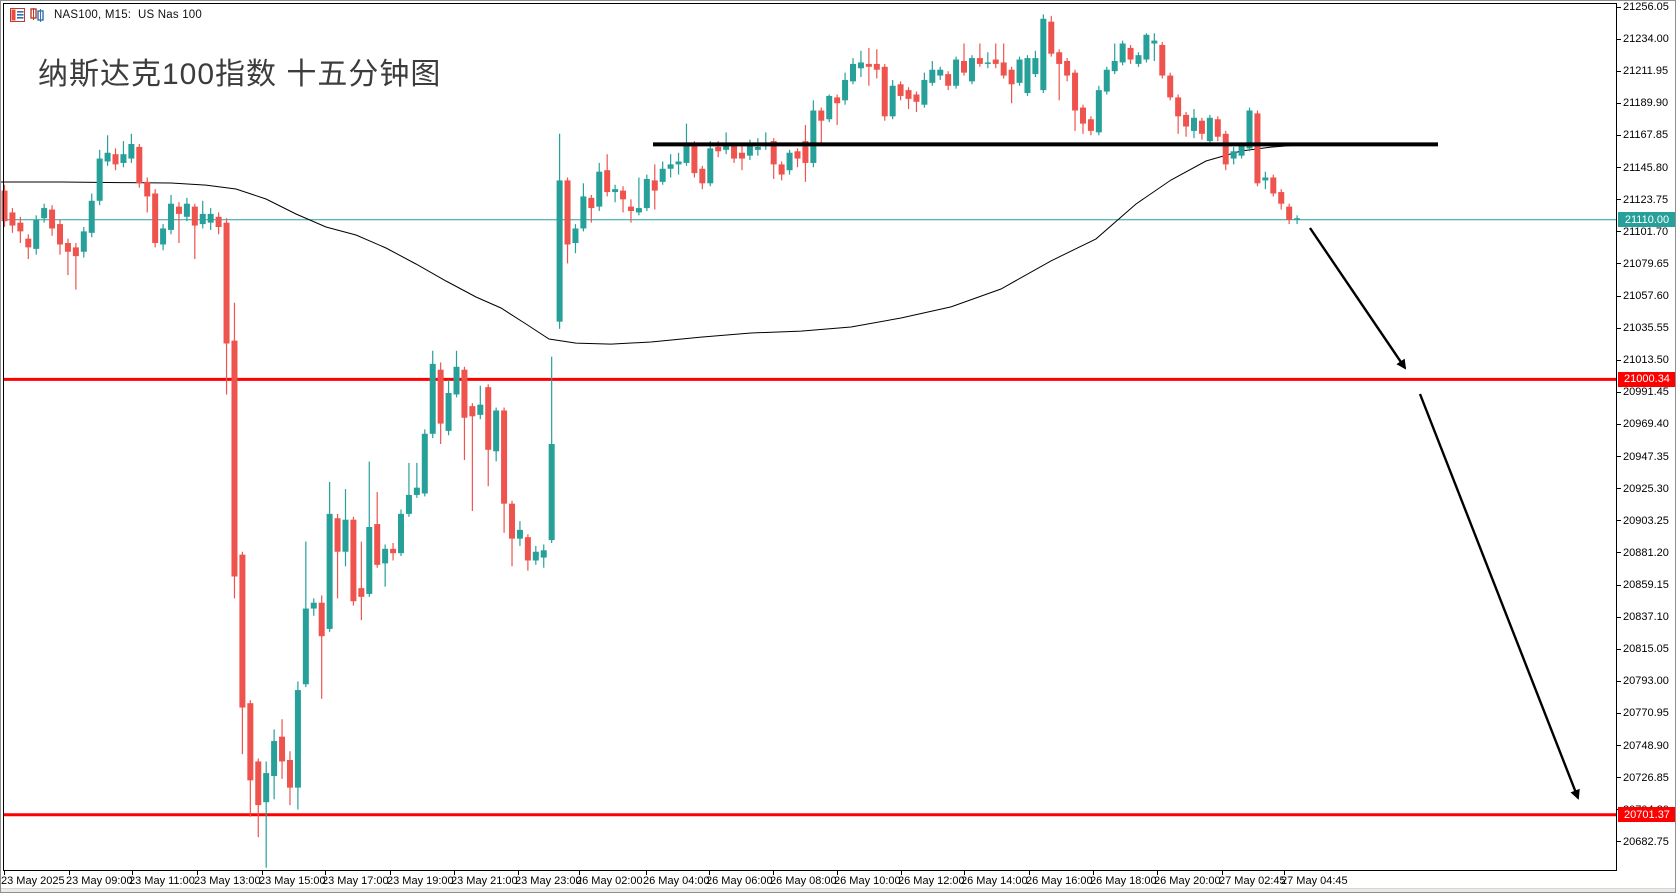  What do you see at coordinates (676, 881) in the screenshot?
I see `time-tick-label: 26 May 04:00` at bounding box center [676, 881].